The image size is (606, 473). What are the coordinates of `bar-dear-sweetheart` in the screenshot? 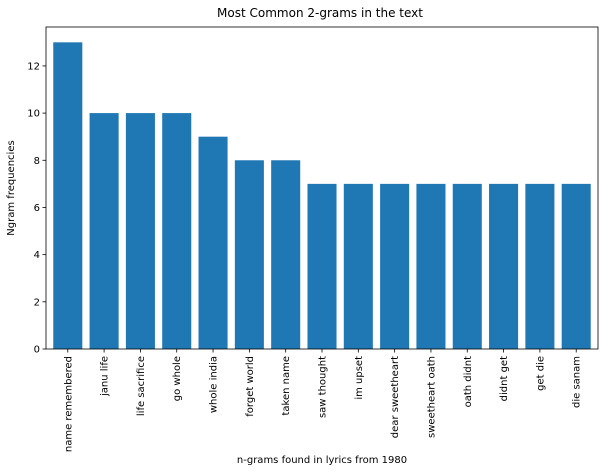 It's located at (395, 266).